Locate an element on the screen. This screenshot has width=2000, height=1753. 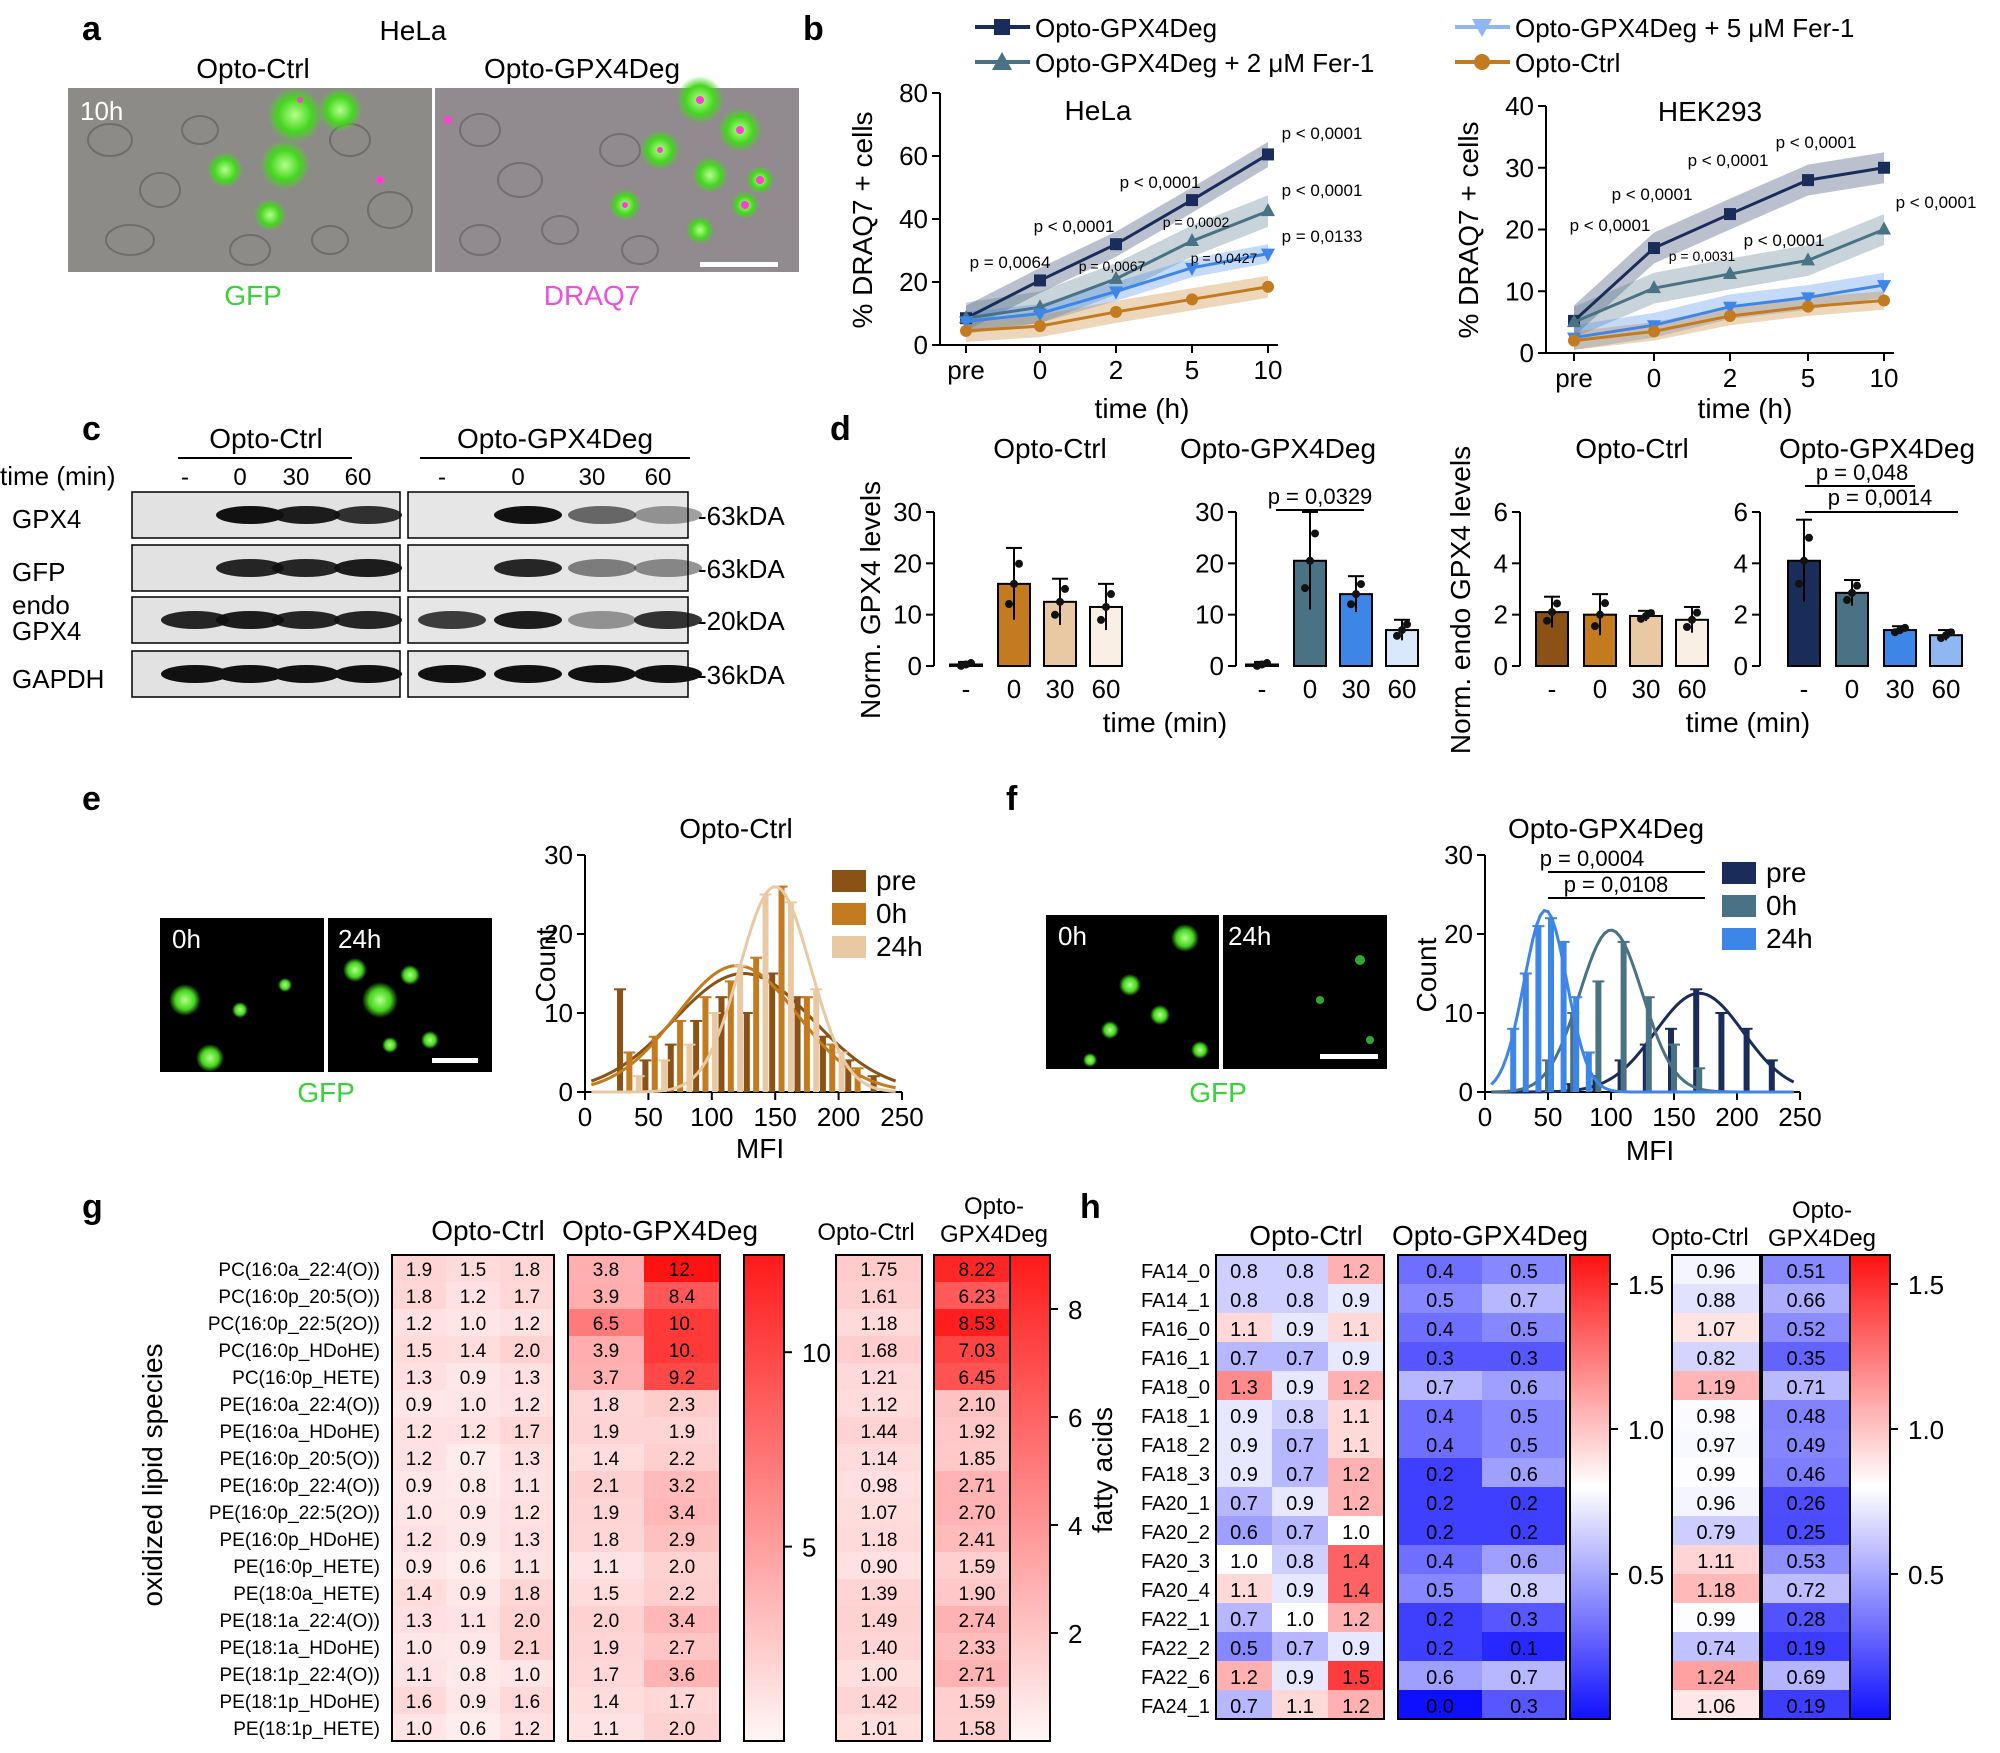
gfp-cells is located at coordinates (1228, 995).